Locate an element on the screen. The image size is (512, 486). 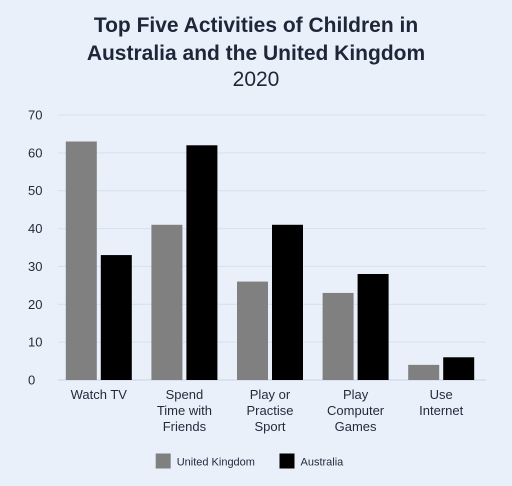
x-tick-label-line: Internet is located at coordinates (441, 410).